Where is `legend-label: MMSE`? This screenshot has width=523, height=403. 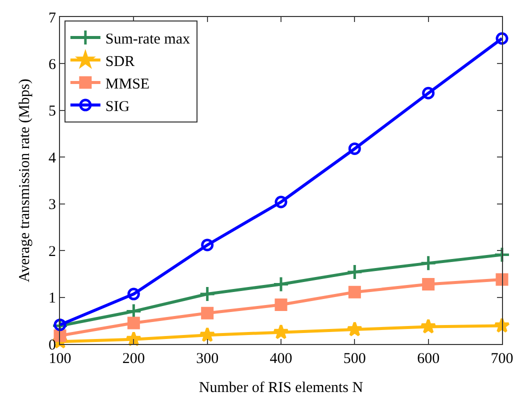
legend-label: MMSE is located at coordinates (127, 84).